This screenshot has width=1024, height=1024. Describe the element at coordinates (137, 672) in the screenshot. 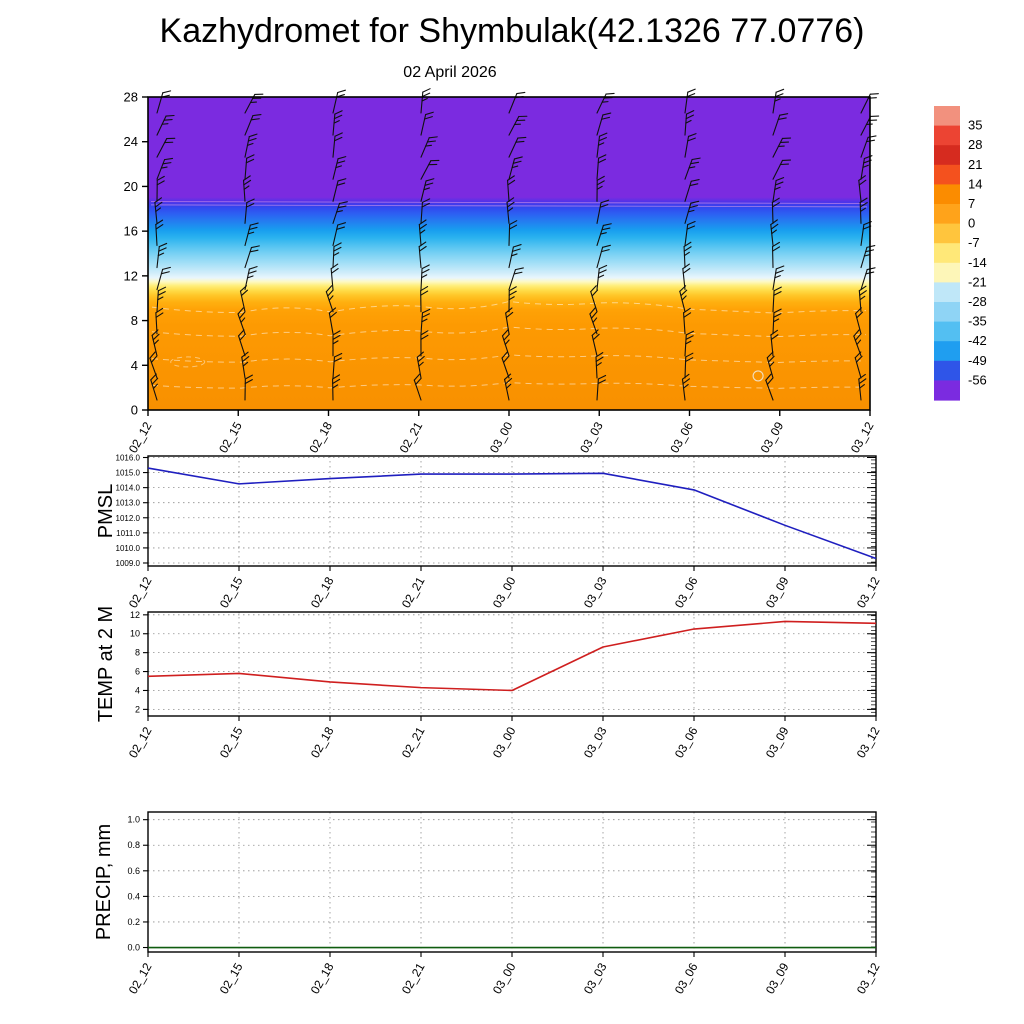

I see `y-tick-label: 6` at that location.